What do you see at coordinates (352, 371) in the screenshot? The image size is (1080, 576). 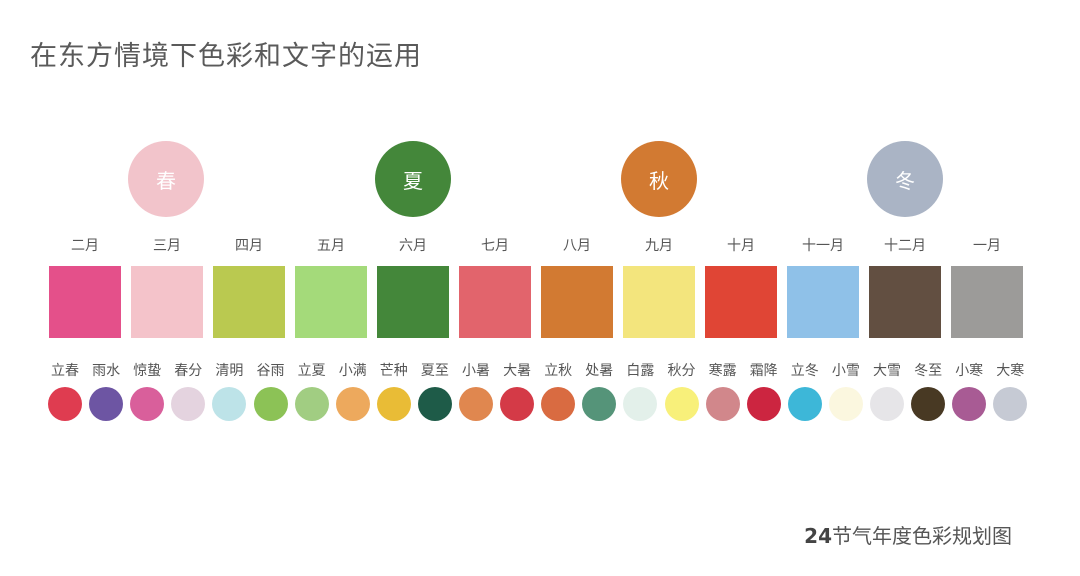 I see `solar-term-label: 小满` at bounding box center [352, 371].